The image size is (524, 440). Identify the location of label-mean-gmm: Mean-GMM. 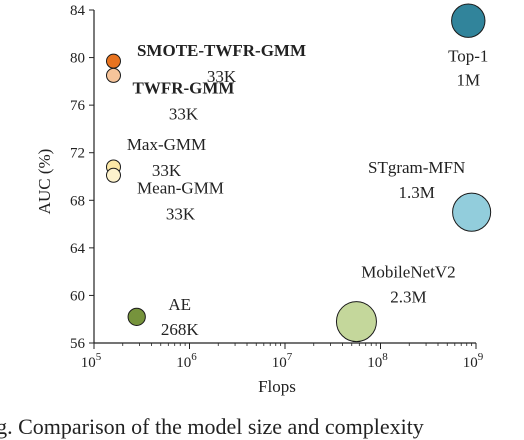
(180, 187).